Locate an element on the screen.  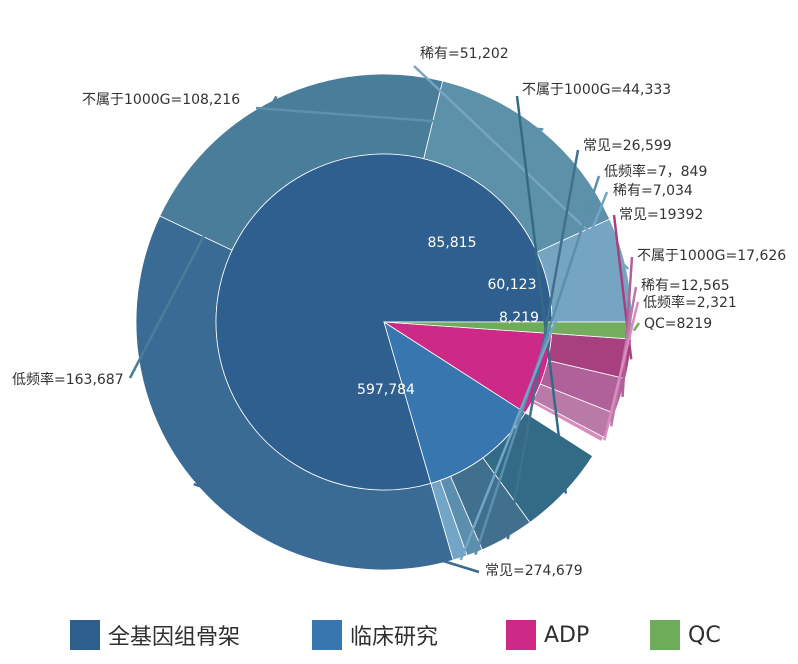
outer-slice-label: 低频率=7，849 is located at coordinates (655, 171).